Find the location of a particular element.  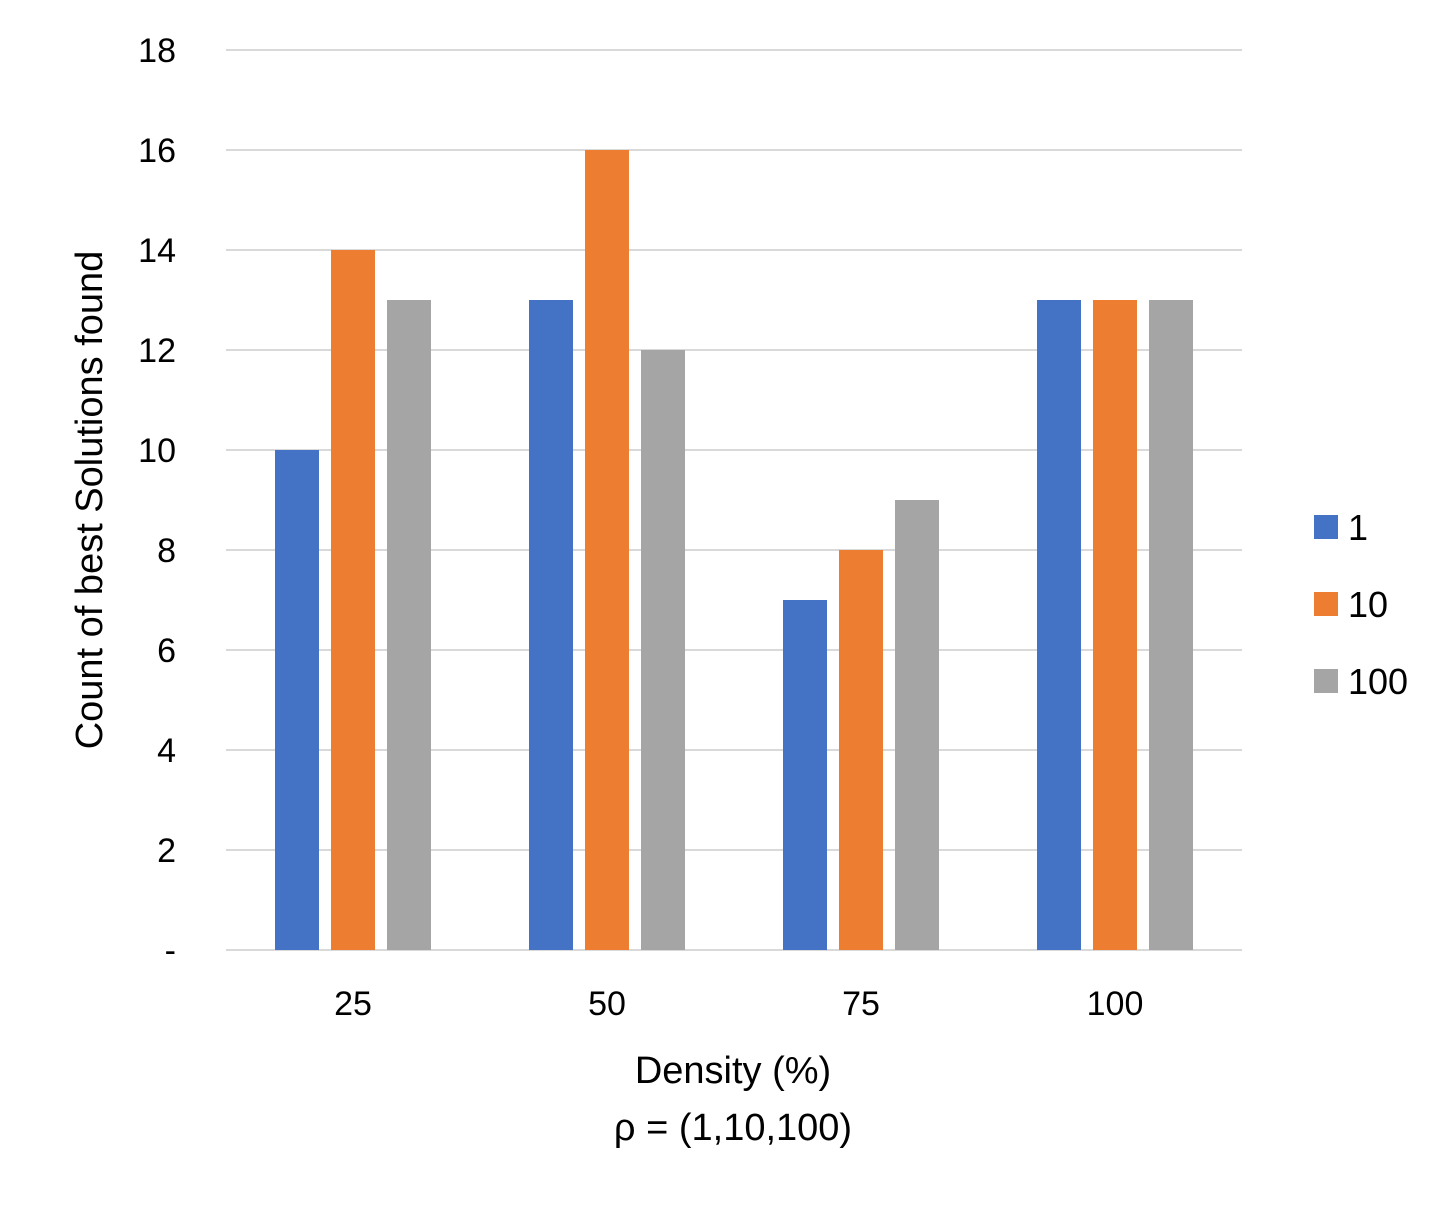

y-tick-label: 4 is located at coordinates (166, 751).